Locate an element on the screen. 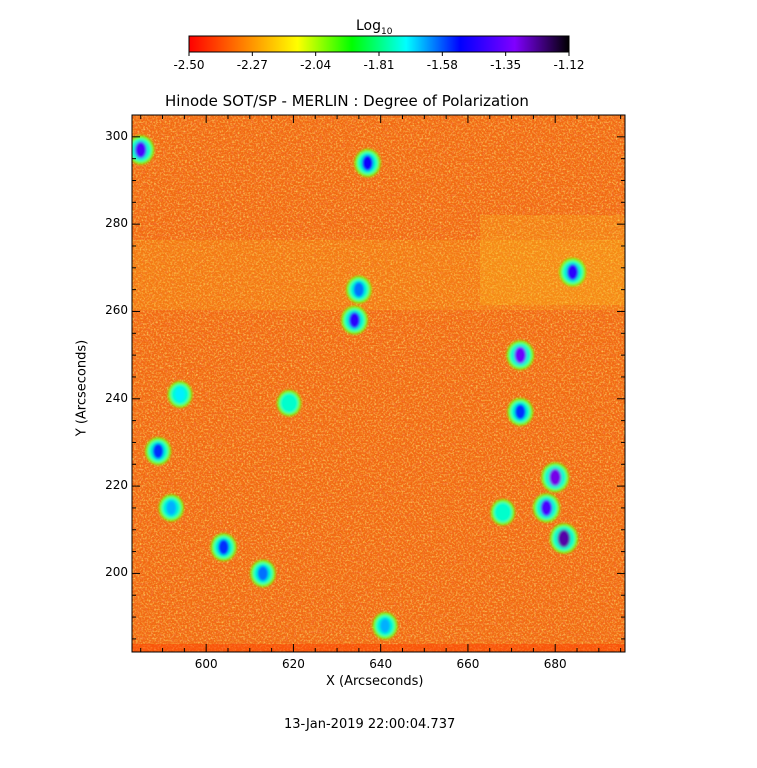 Image resolution: width=757 pixels, height=768 pixels. colorbar-title-main: Log is located at coordinates (369, 26).